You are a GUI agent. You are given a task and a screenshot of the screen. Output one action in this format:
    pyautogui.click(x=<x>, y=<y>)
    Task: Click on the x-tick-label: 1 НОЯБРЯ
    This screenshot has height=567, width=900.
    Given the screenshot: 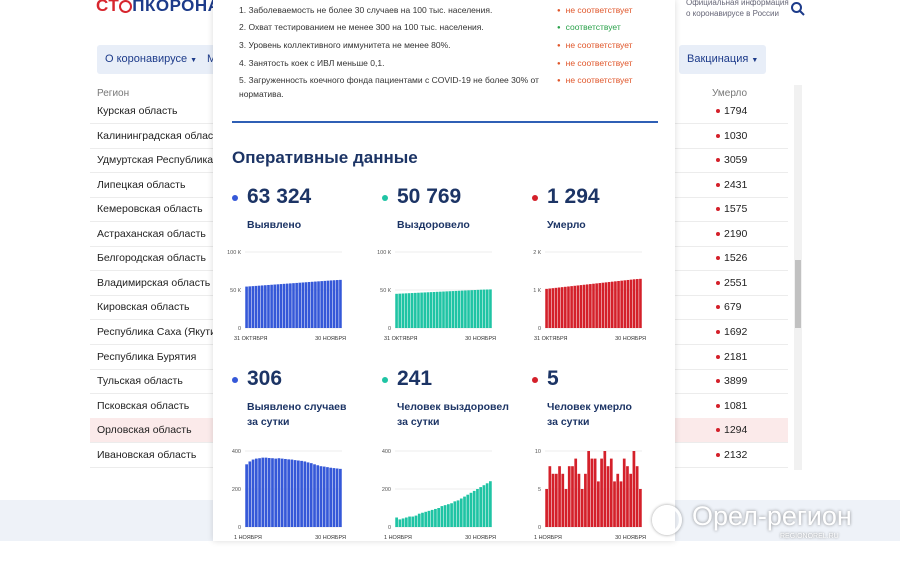 What is the action you would take?
    pyautogui.click(x=548, y=538)
    